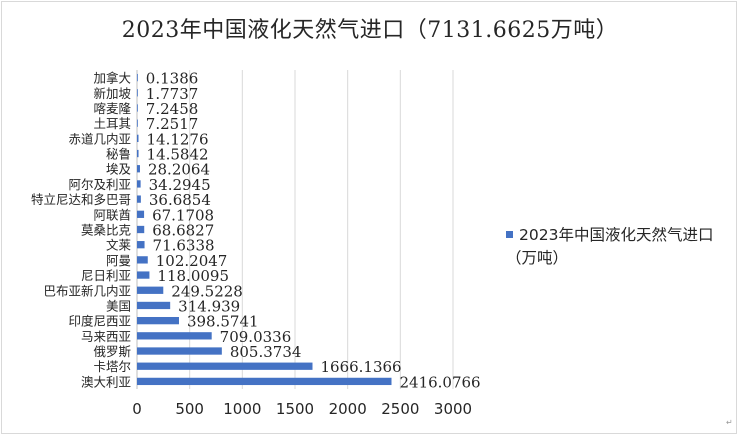 The width and height of the screenshot is (740, 437). I want to click on category-label: 喀麦隆, so click(112, 108).